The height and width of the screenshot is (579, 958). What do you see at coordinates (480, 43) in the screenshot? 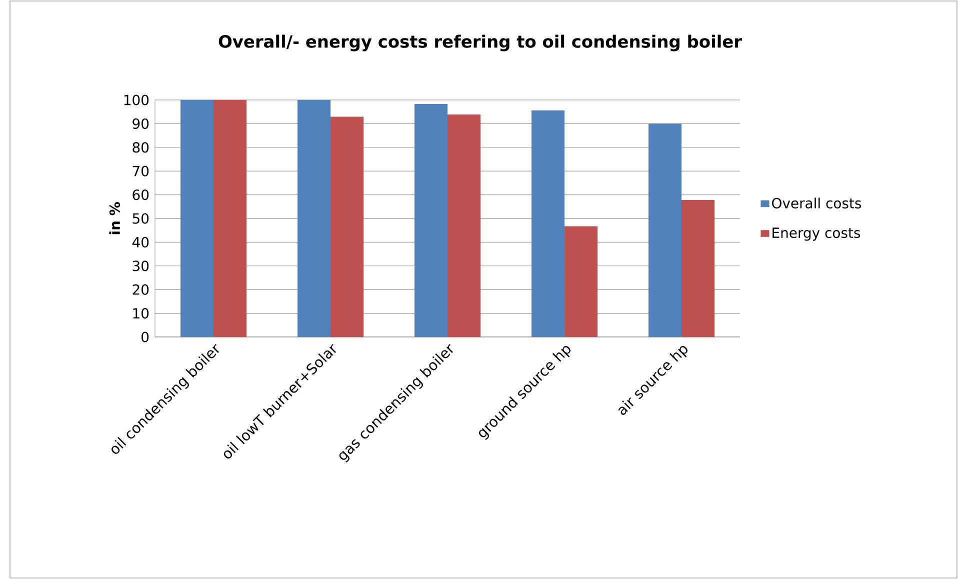
I see `chart-title: Overall/- energy costs refering to oil condensing boiler` at bounding box center [480, 43].